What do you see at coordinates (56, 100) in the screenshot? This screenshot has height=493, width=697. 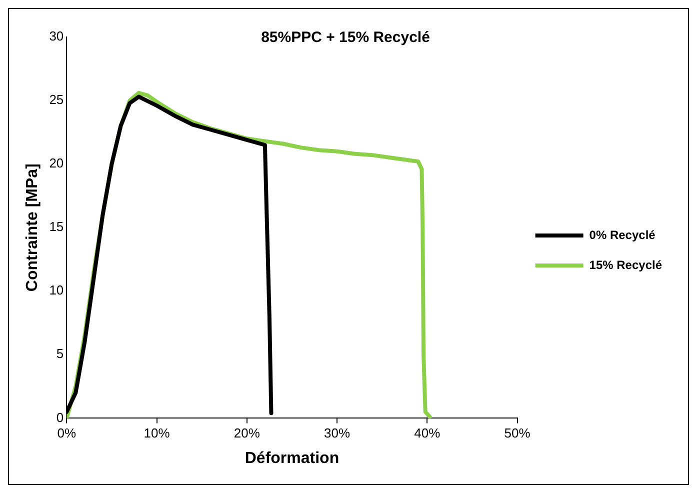 I see `y-tick-label: 25` at bounding box center [56, 100].